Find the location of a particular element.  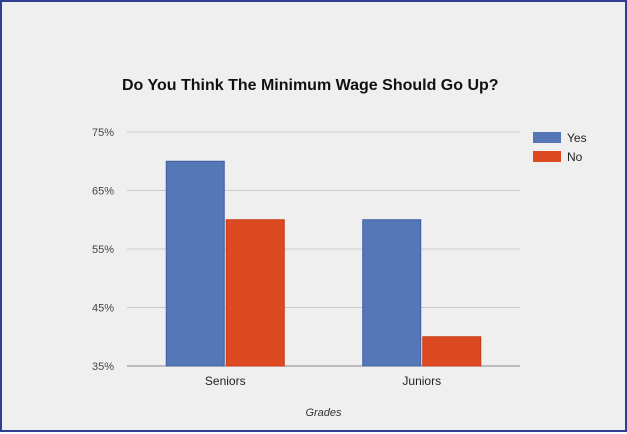

x-axis-title: Grades is located at coordinates (323, 413).